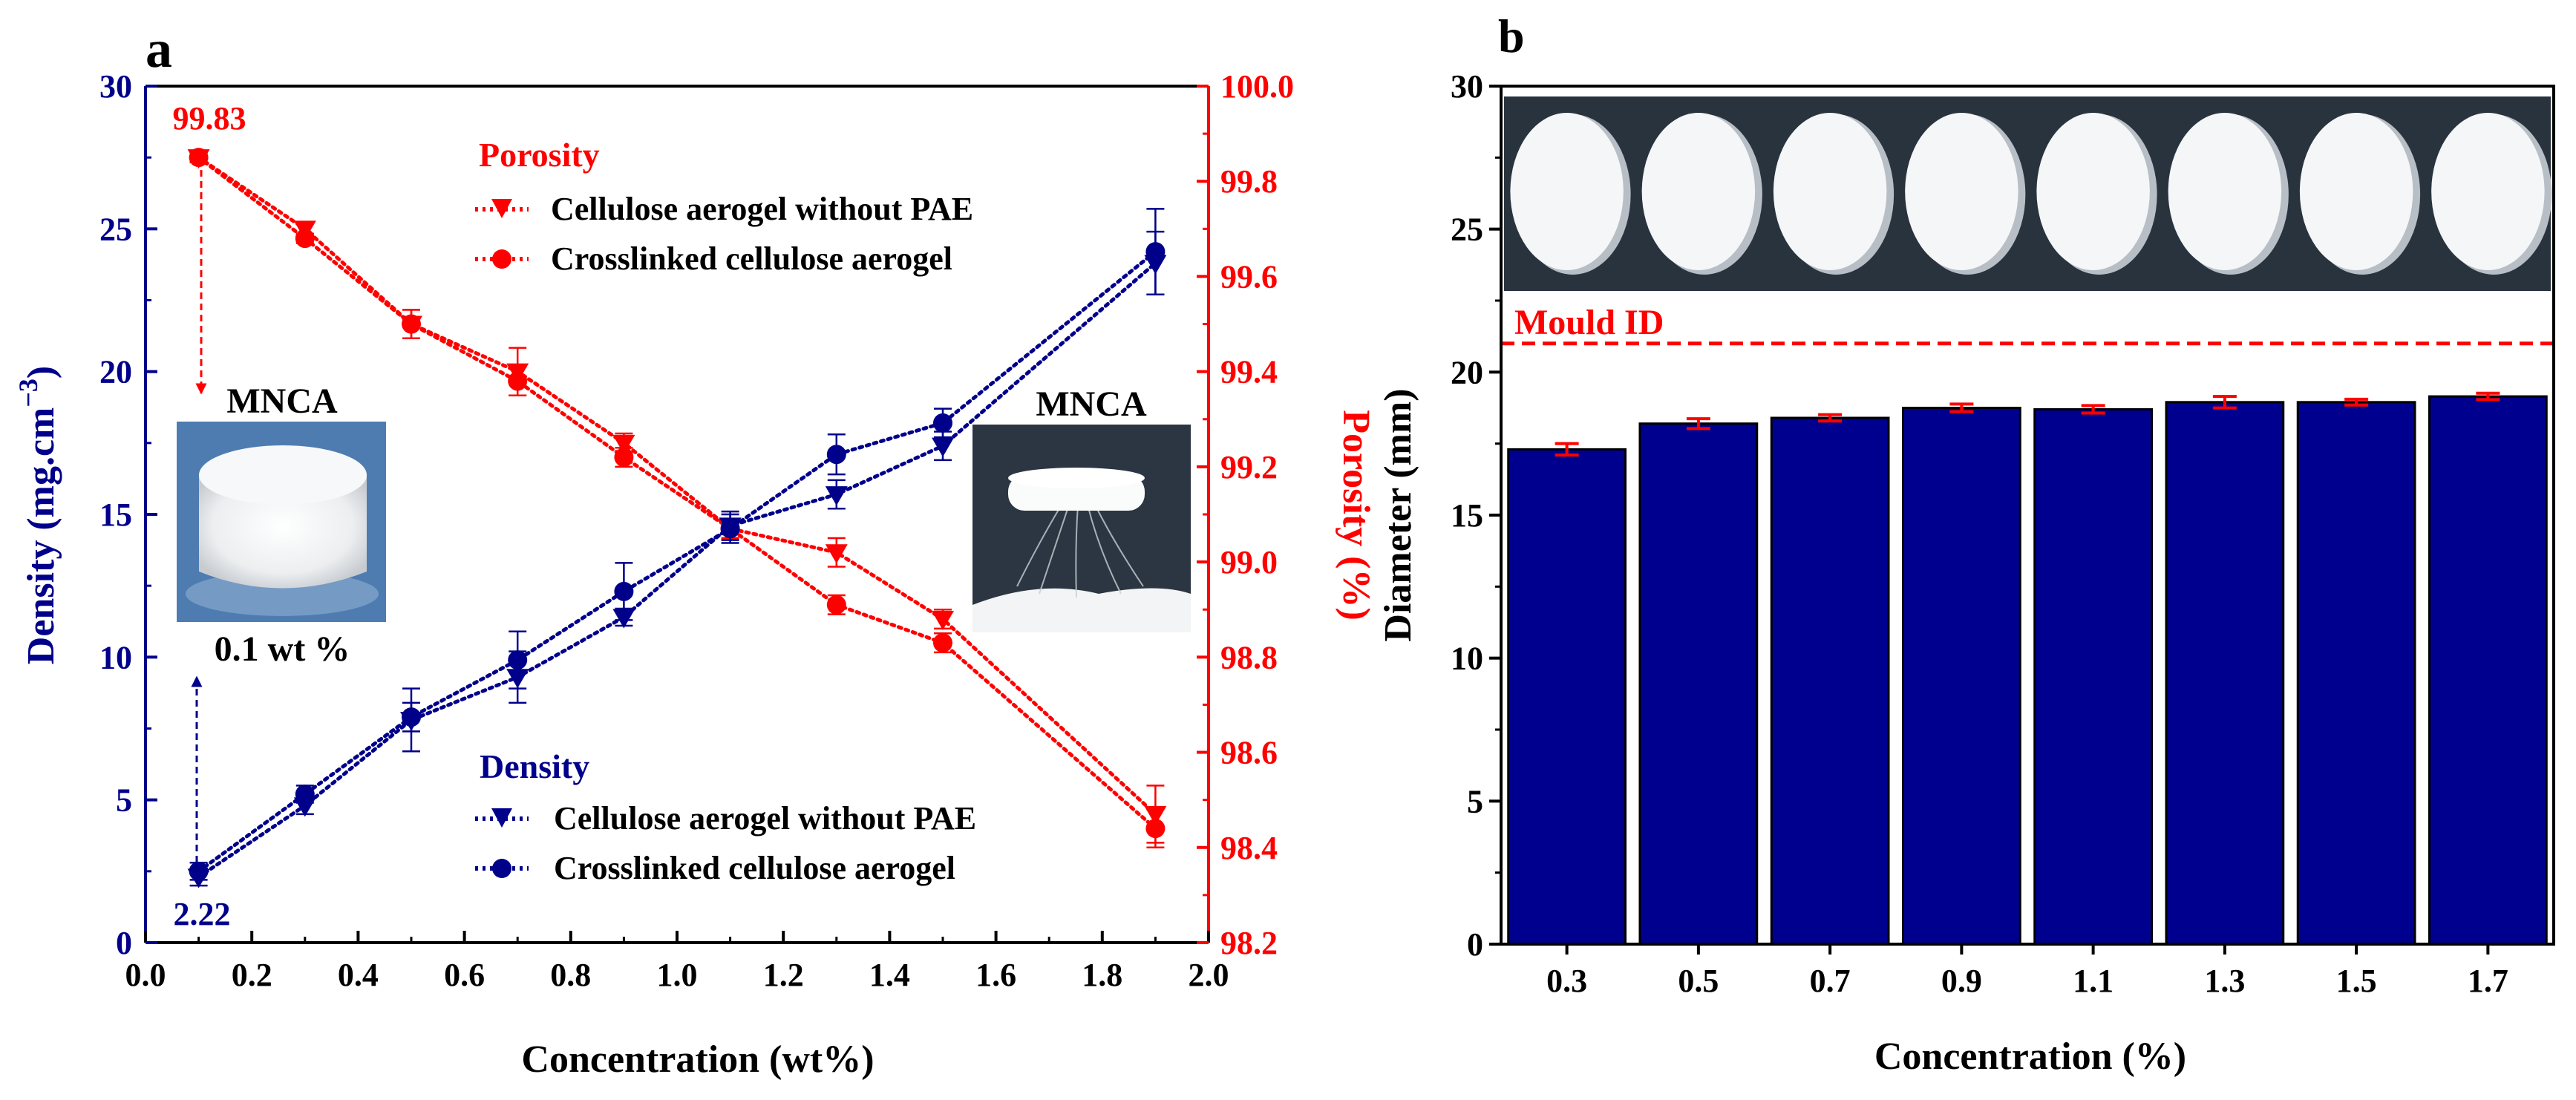  I want to click on y-tick-label: 30, so click(1467, 86).